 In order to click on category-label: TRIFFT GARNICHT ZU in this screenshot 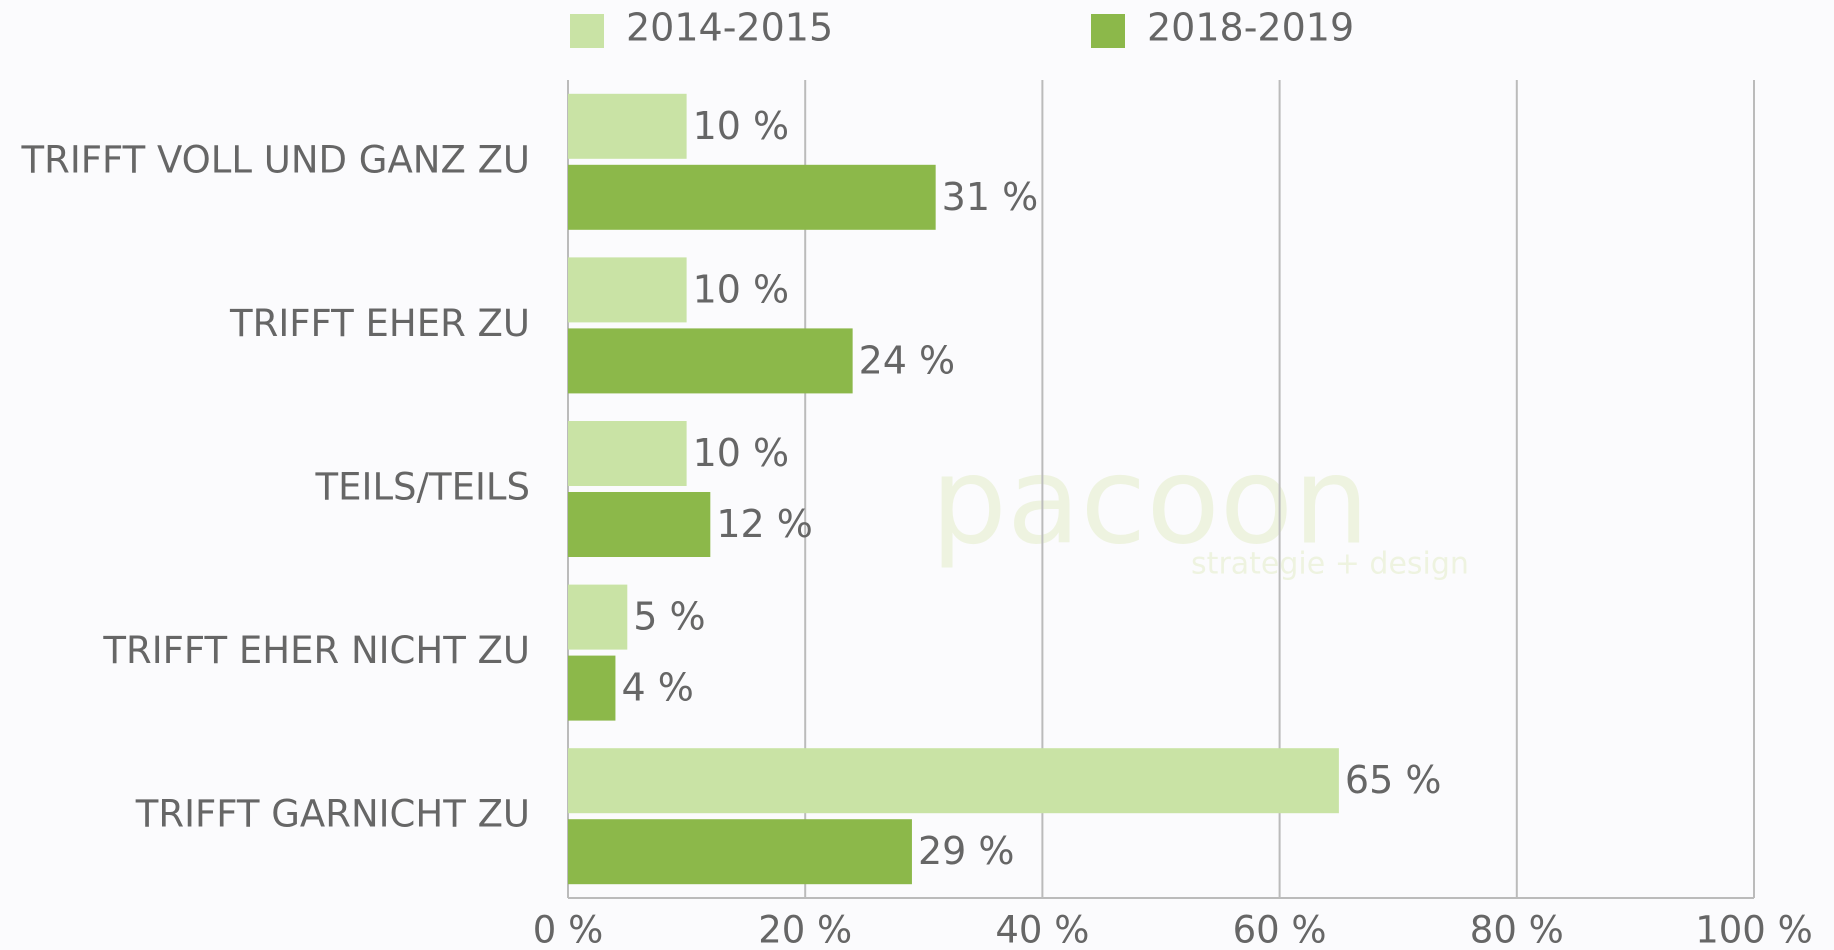, I will do `click(332, 814)`.